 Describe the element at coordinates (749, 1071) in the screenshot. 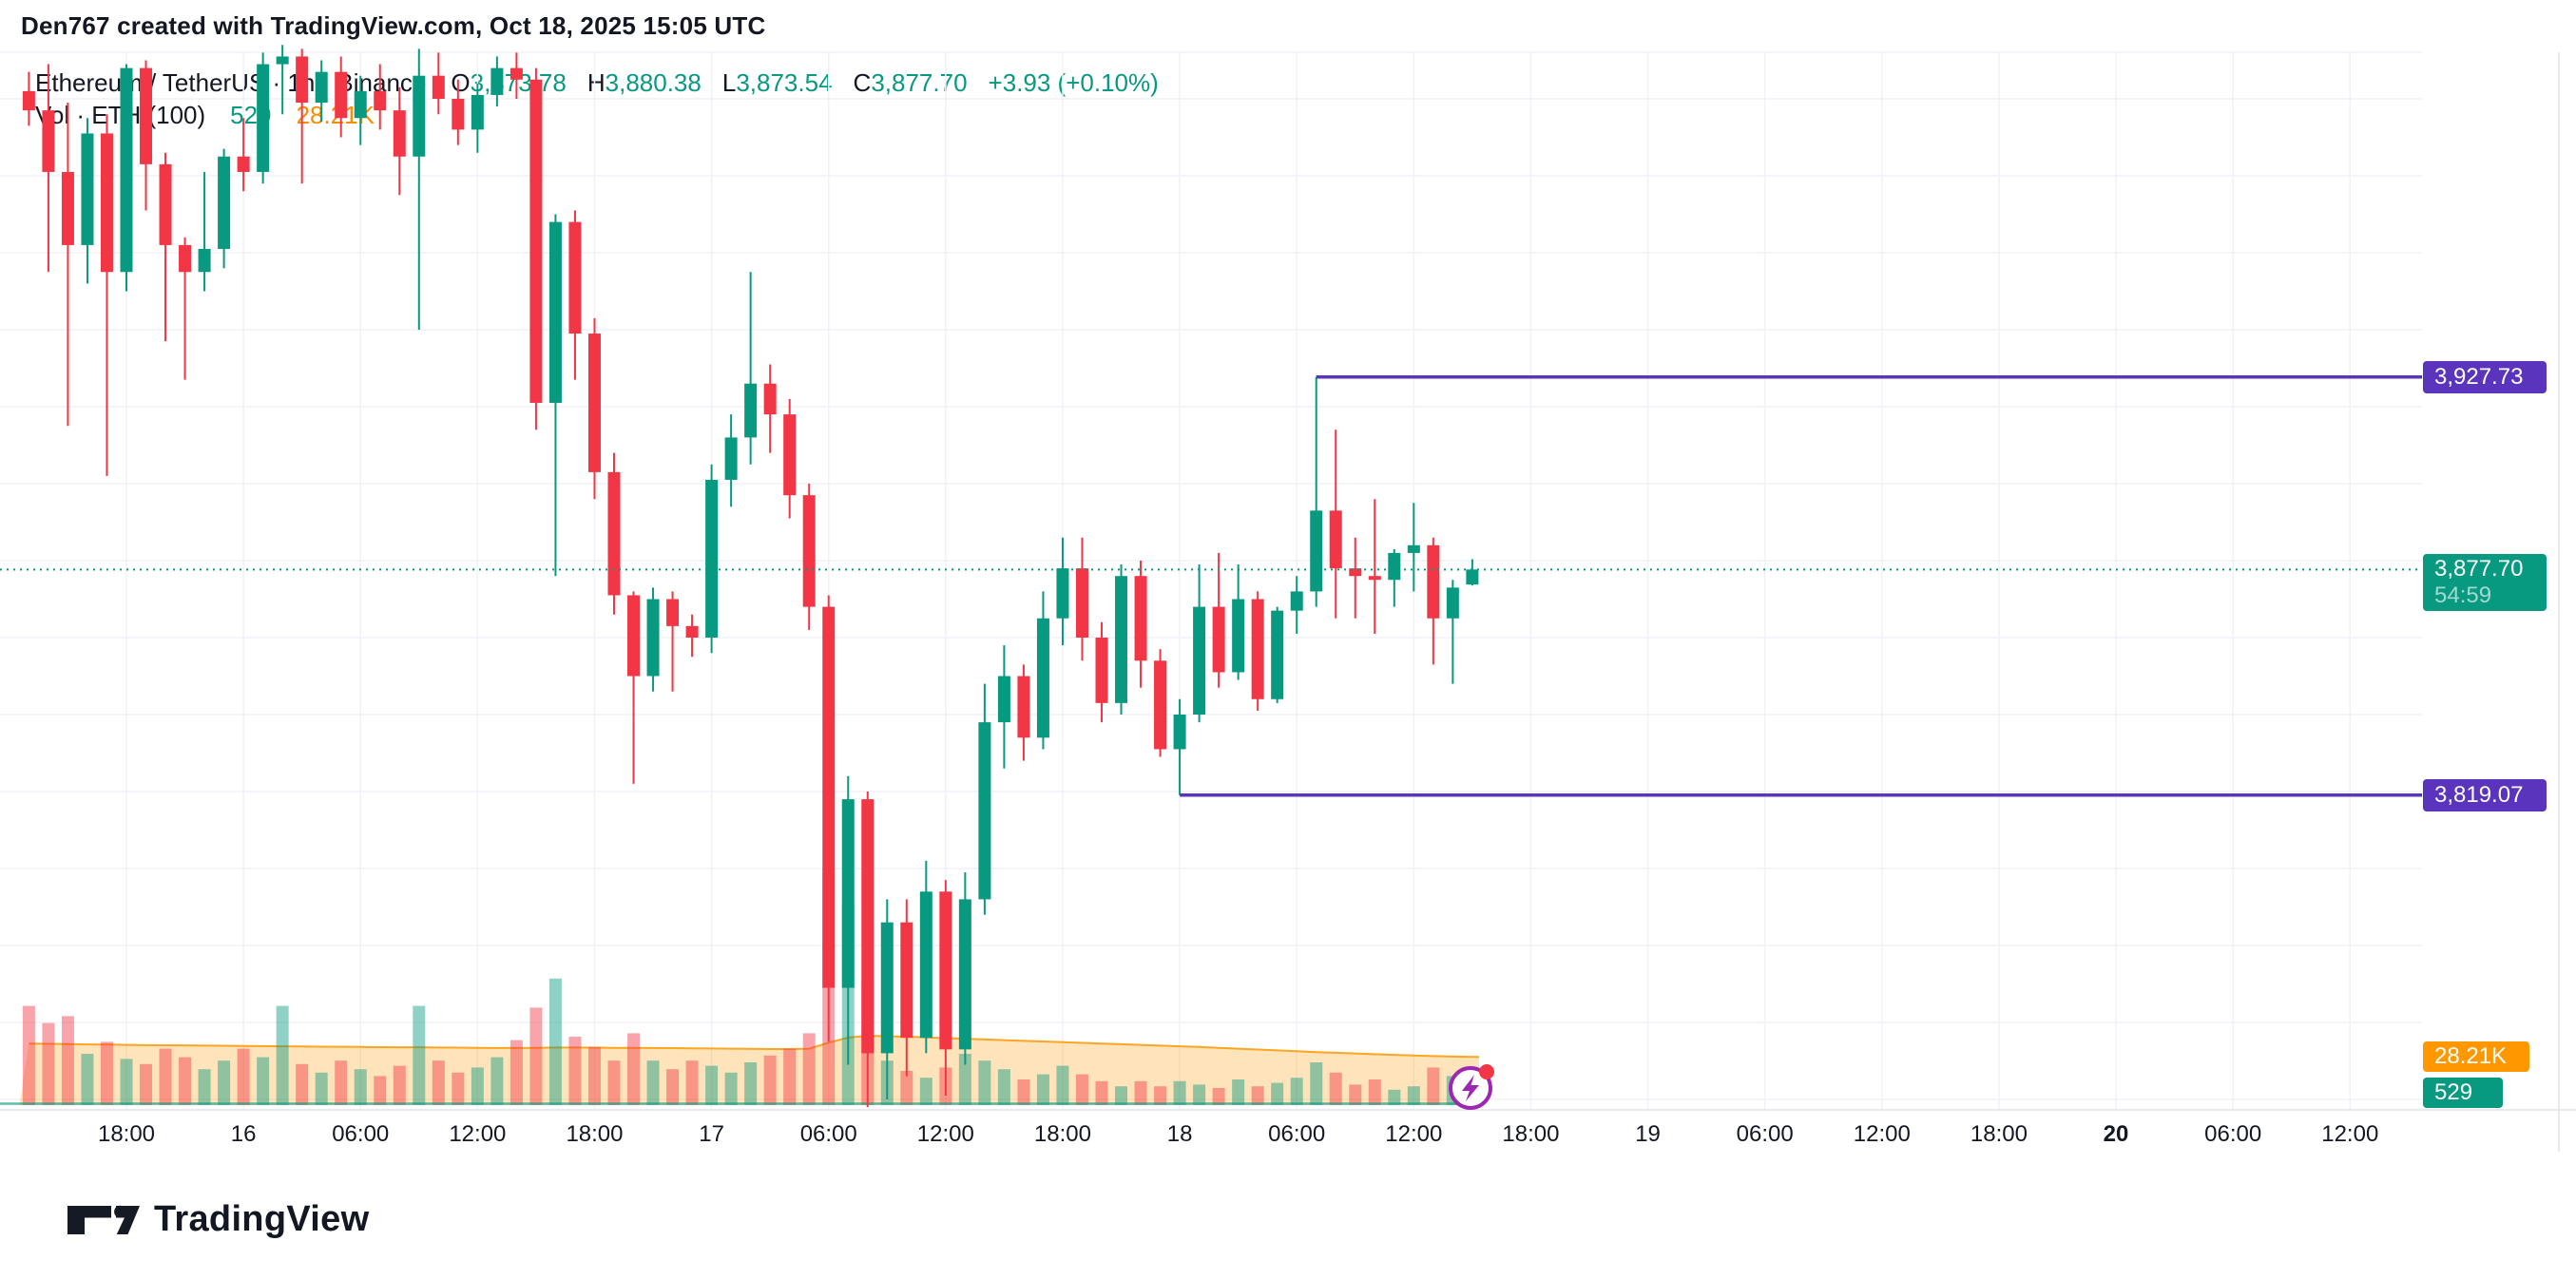

I see `volume-ma-area` at that location.